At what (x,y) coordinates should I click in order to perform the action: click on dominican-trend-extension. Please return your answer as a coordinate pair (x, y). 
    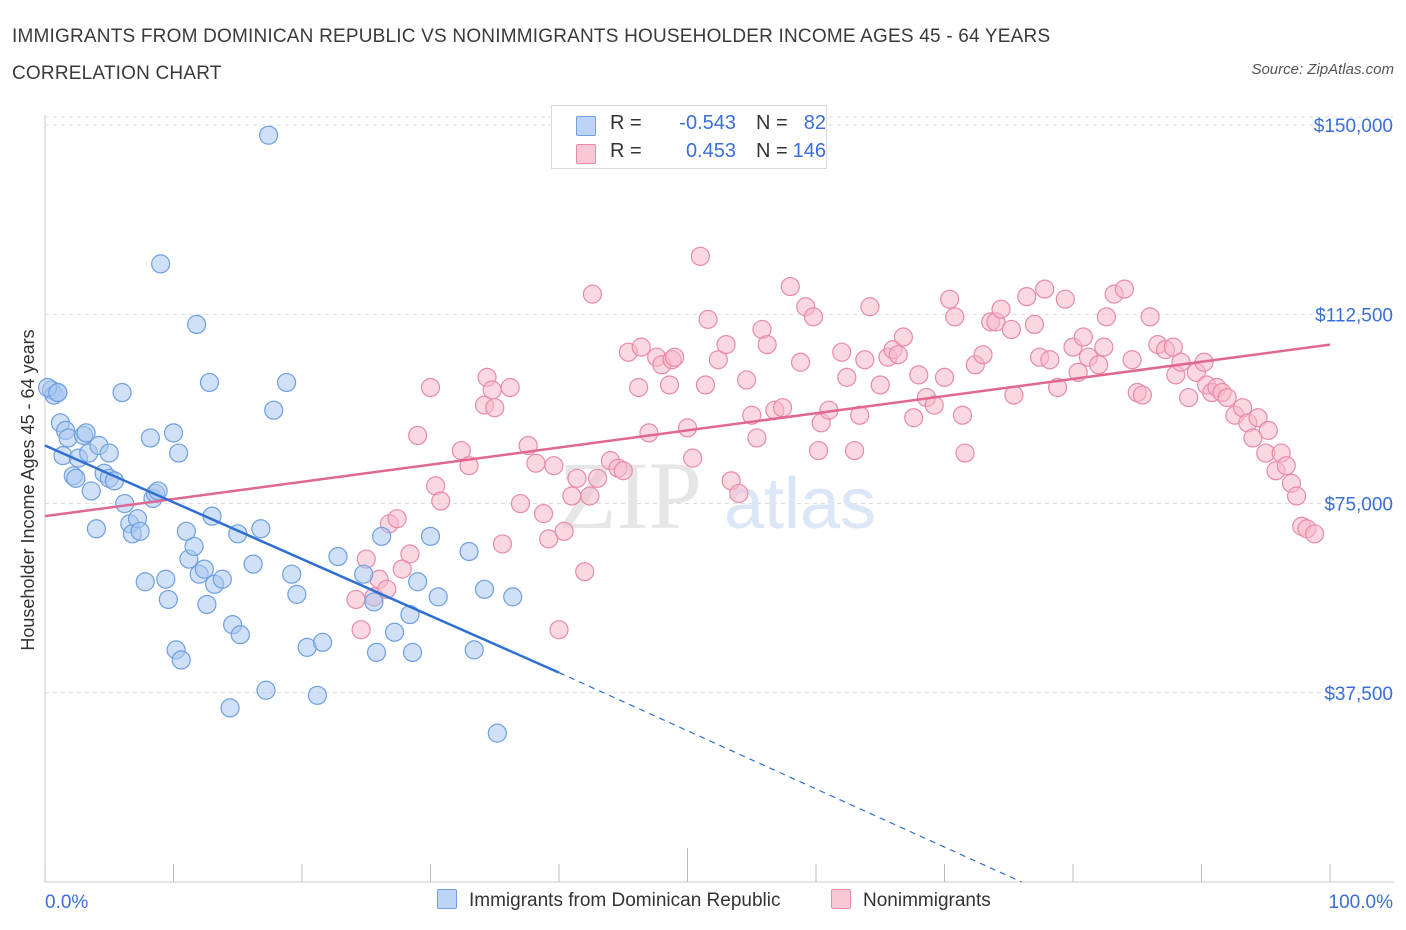
    Looking at the image, I should click on (790, 777).